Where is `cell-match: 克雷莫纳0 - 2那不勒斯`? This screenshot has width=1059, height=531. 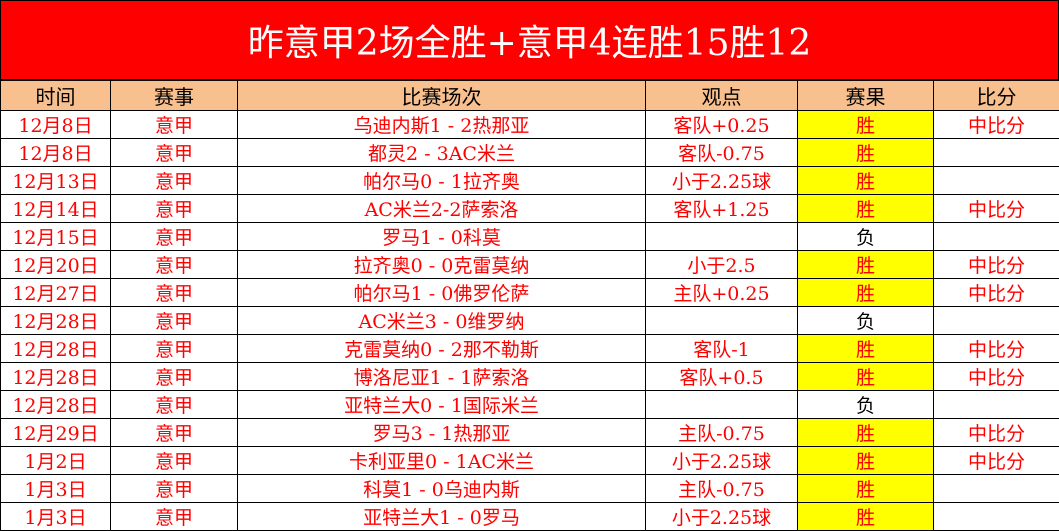 cell-match: 克雷莫纳0 - 2那不勒斯 is located at coordinates (442, 349).